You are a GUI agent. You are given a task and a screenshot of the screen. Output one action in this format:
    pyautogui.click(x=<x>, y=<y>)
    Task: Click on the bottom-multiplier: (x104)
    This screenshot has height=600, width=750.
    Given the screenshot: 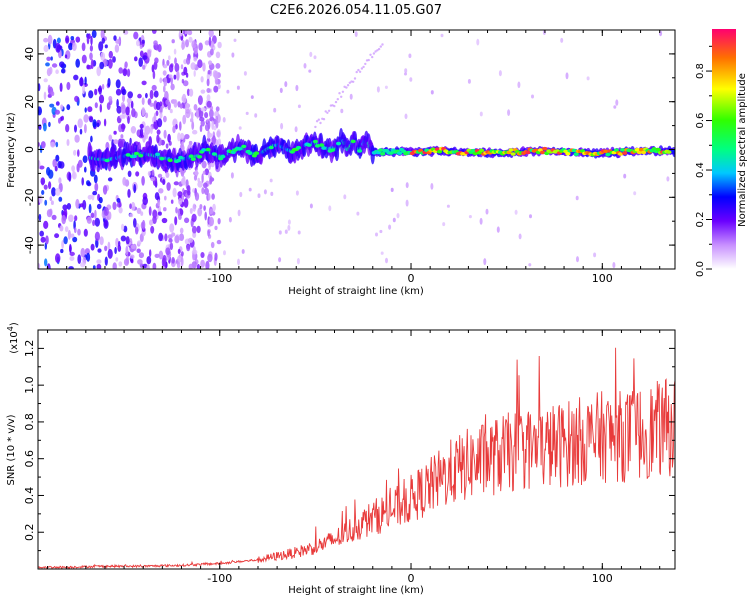 What is the action you would take?
    pyautogui.click(x=13, y=338)
    